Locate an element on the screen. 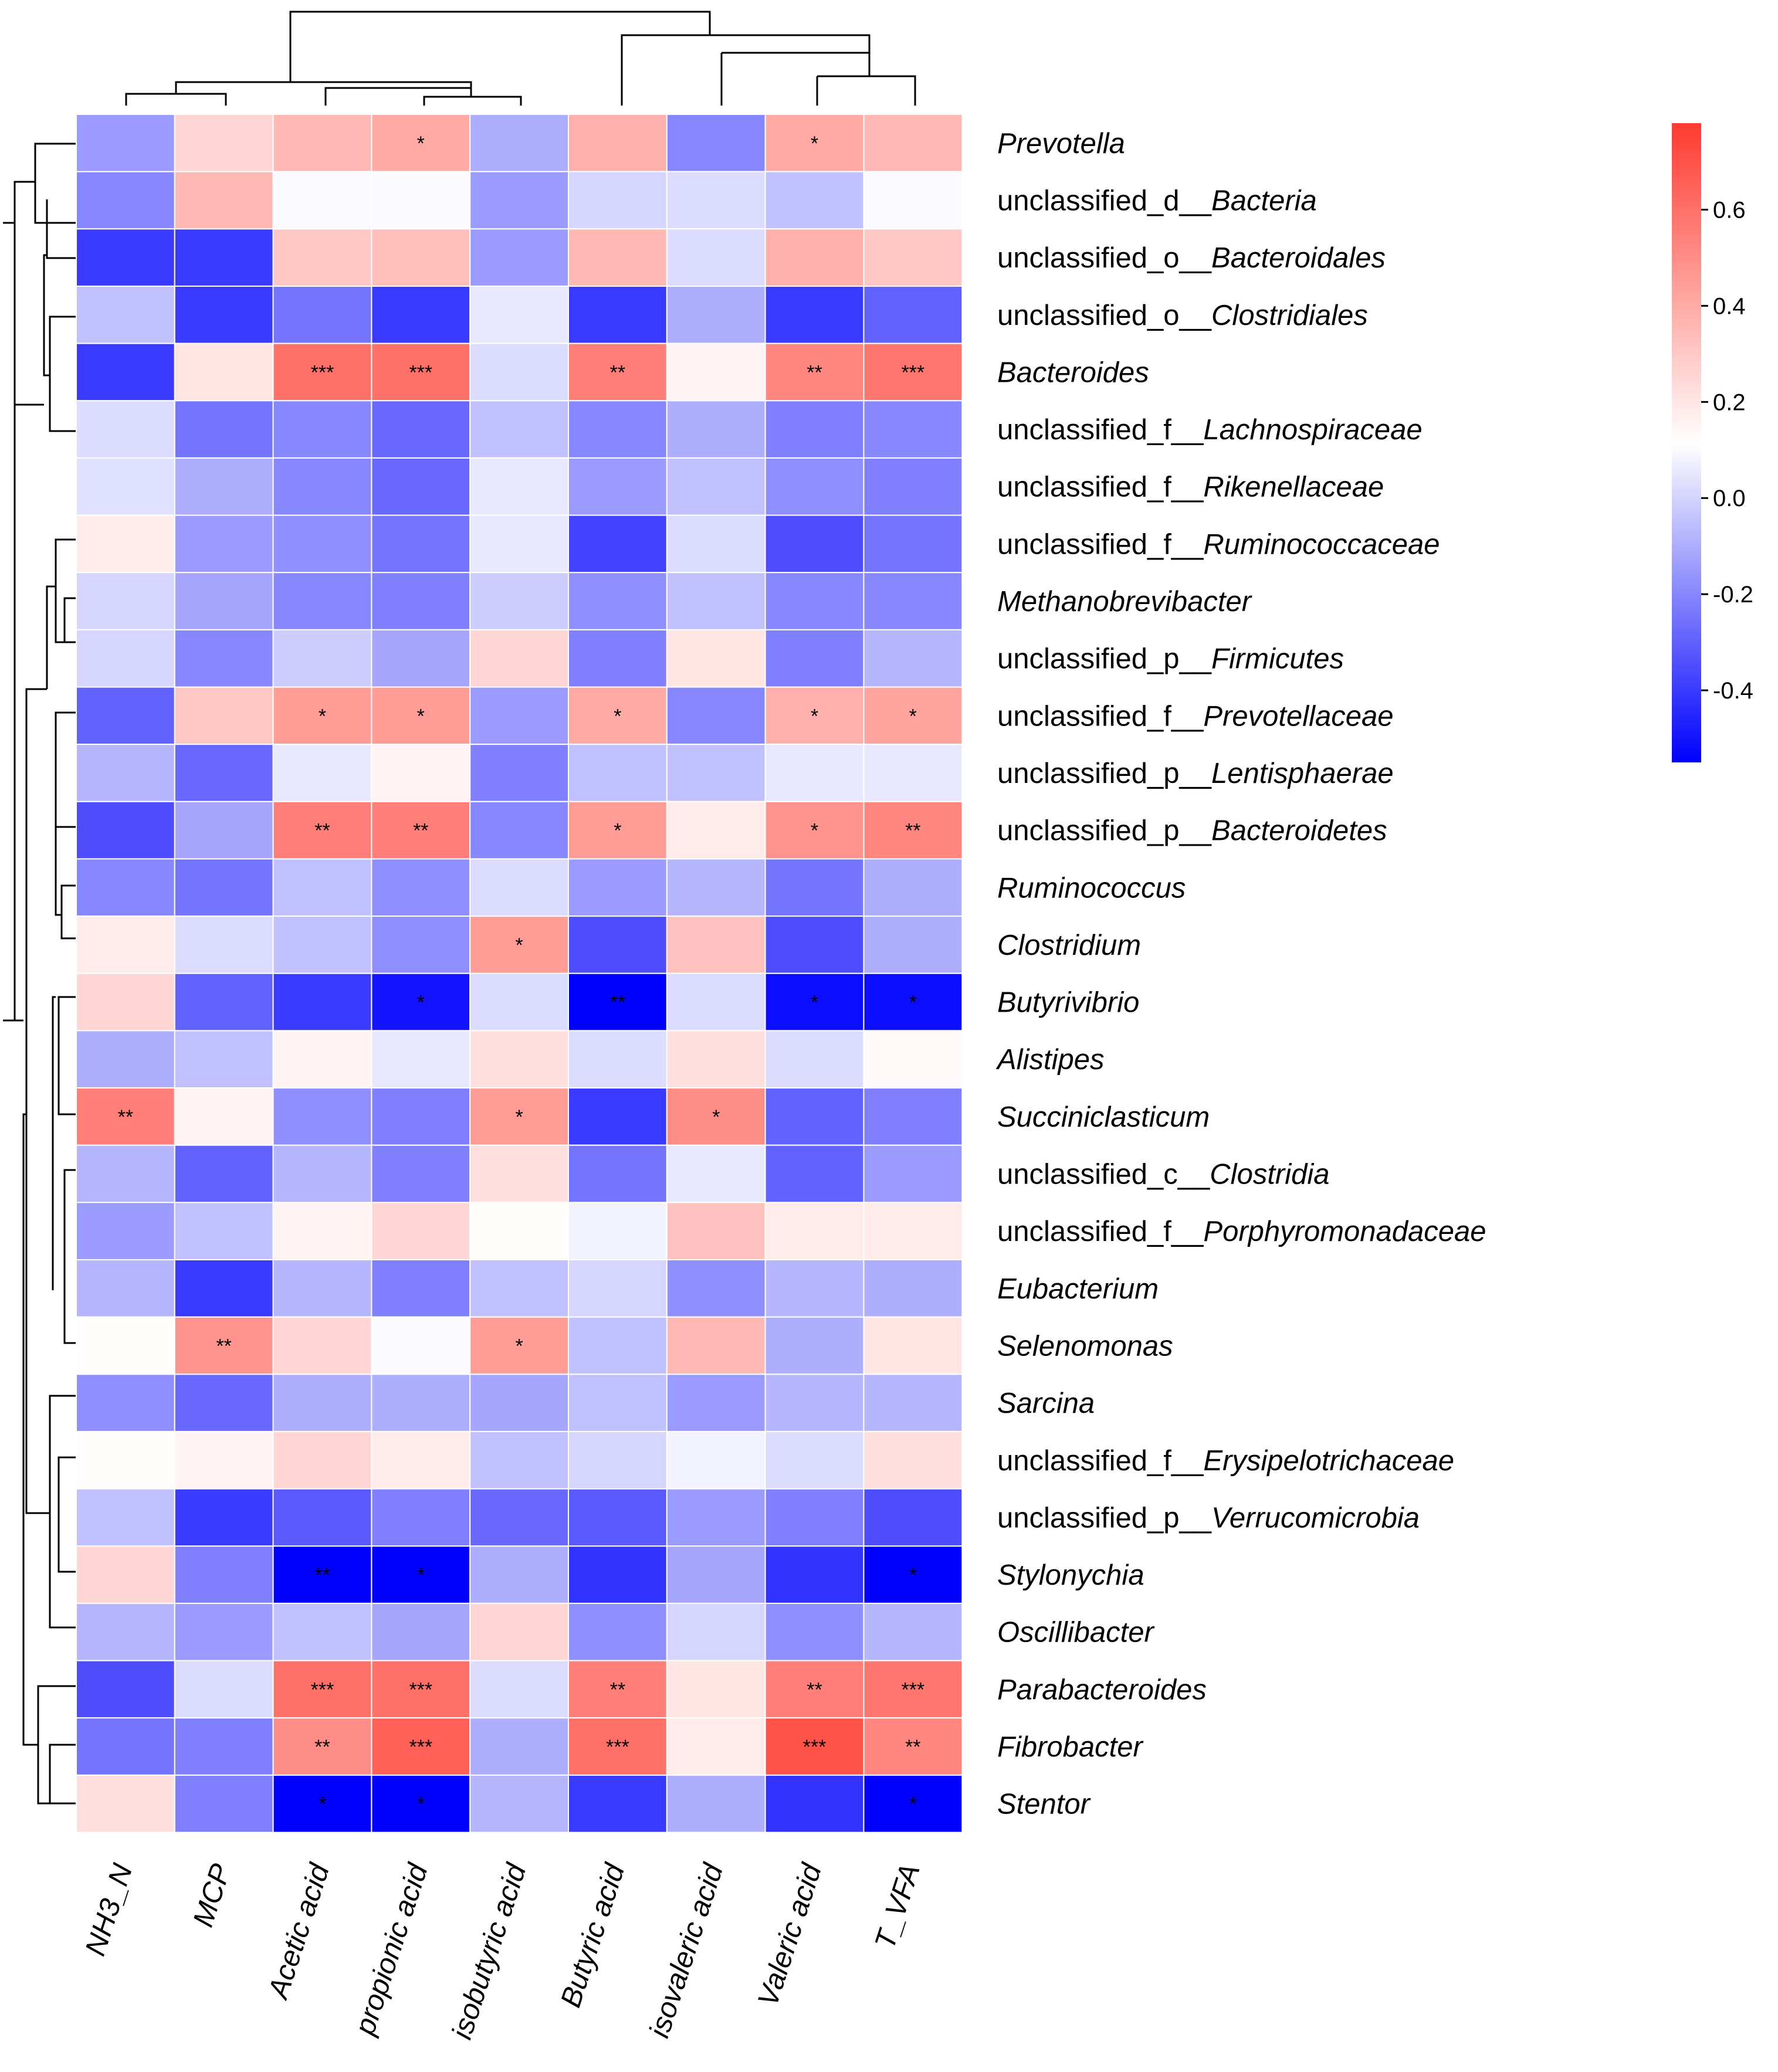 The height and width of the screenshot is (2072, 1778). row-label: unclassified_o__Bacteroidales is located at coordinates (1191, 258).